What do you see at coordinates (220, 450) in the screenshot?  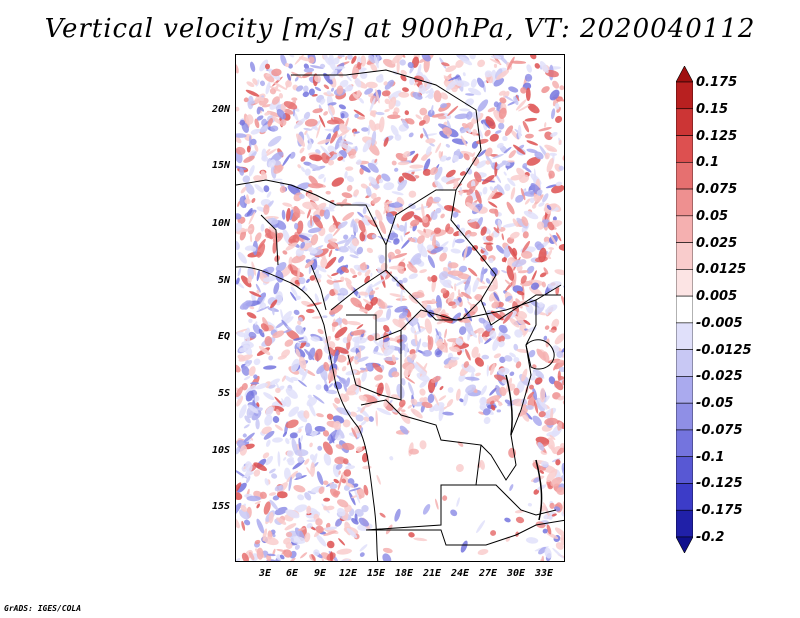 I see `lat-label: 10S` at bounding box center [220, 450].